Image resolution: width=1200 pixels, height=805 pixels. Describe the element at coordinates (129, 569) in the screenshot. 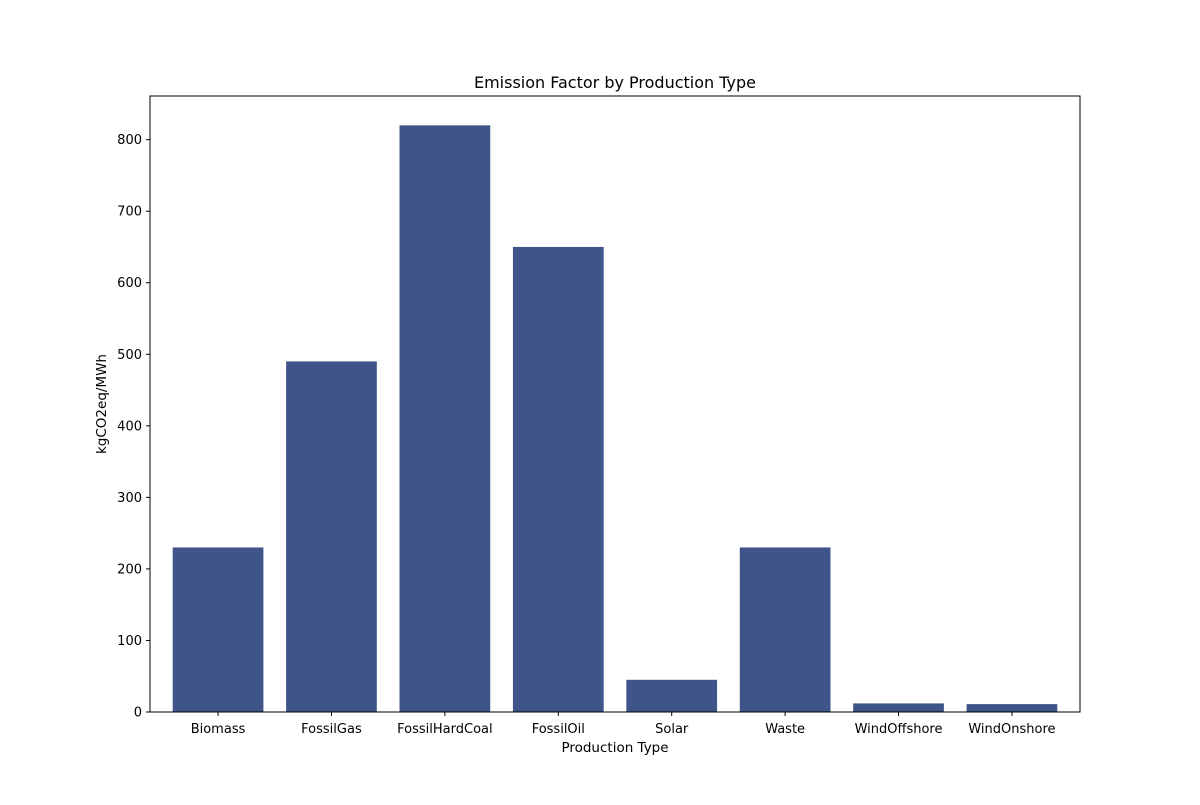

I see `y-tick-label: 200` at that location.